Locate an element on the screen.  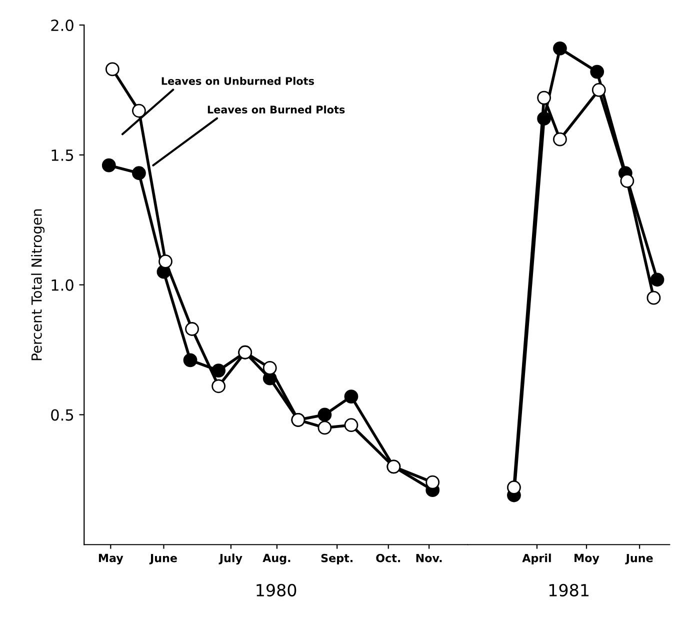
x-tick-label: Nov. is located at coordinates (429, 558).